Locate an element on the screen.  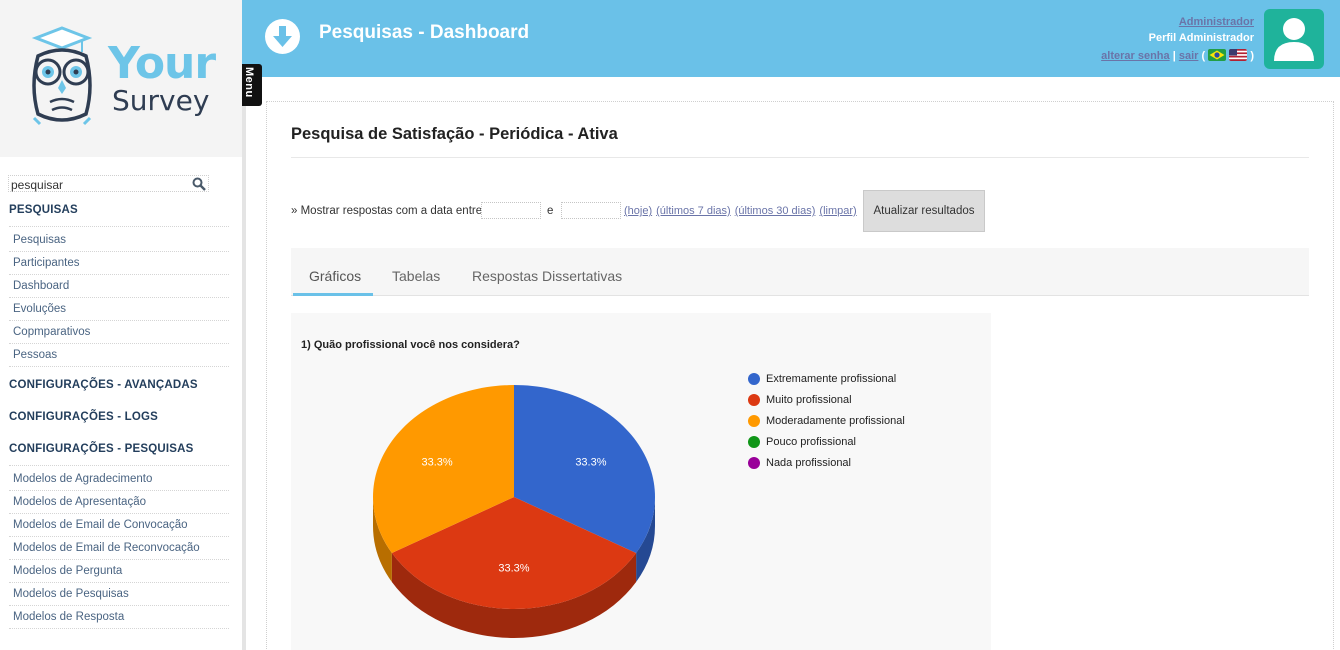
end-date-input is located at coordinates (591, 210).